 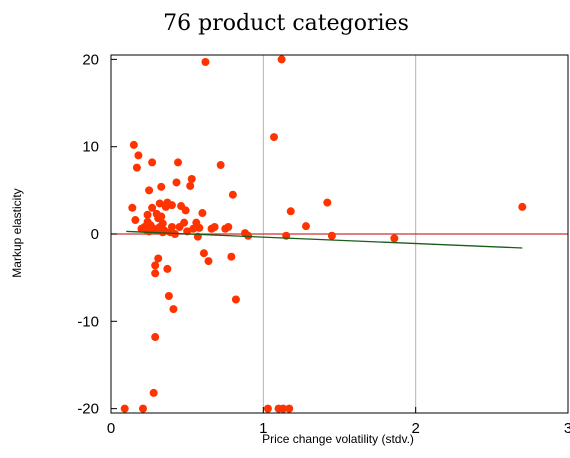 What do you see at coordinates (88, 409) in the screenshot?
I see `y-tick-label: -20` at bounding box center [88, 409].